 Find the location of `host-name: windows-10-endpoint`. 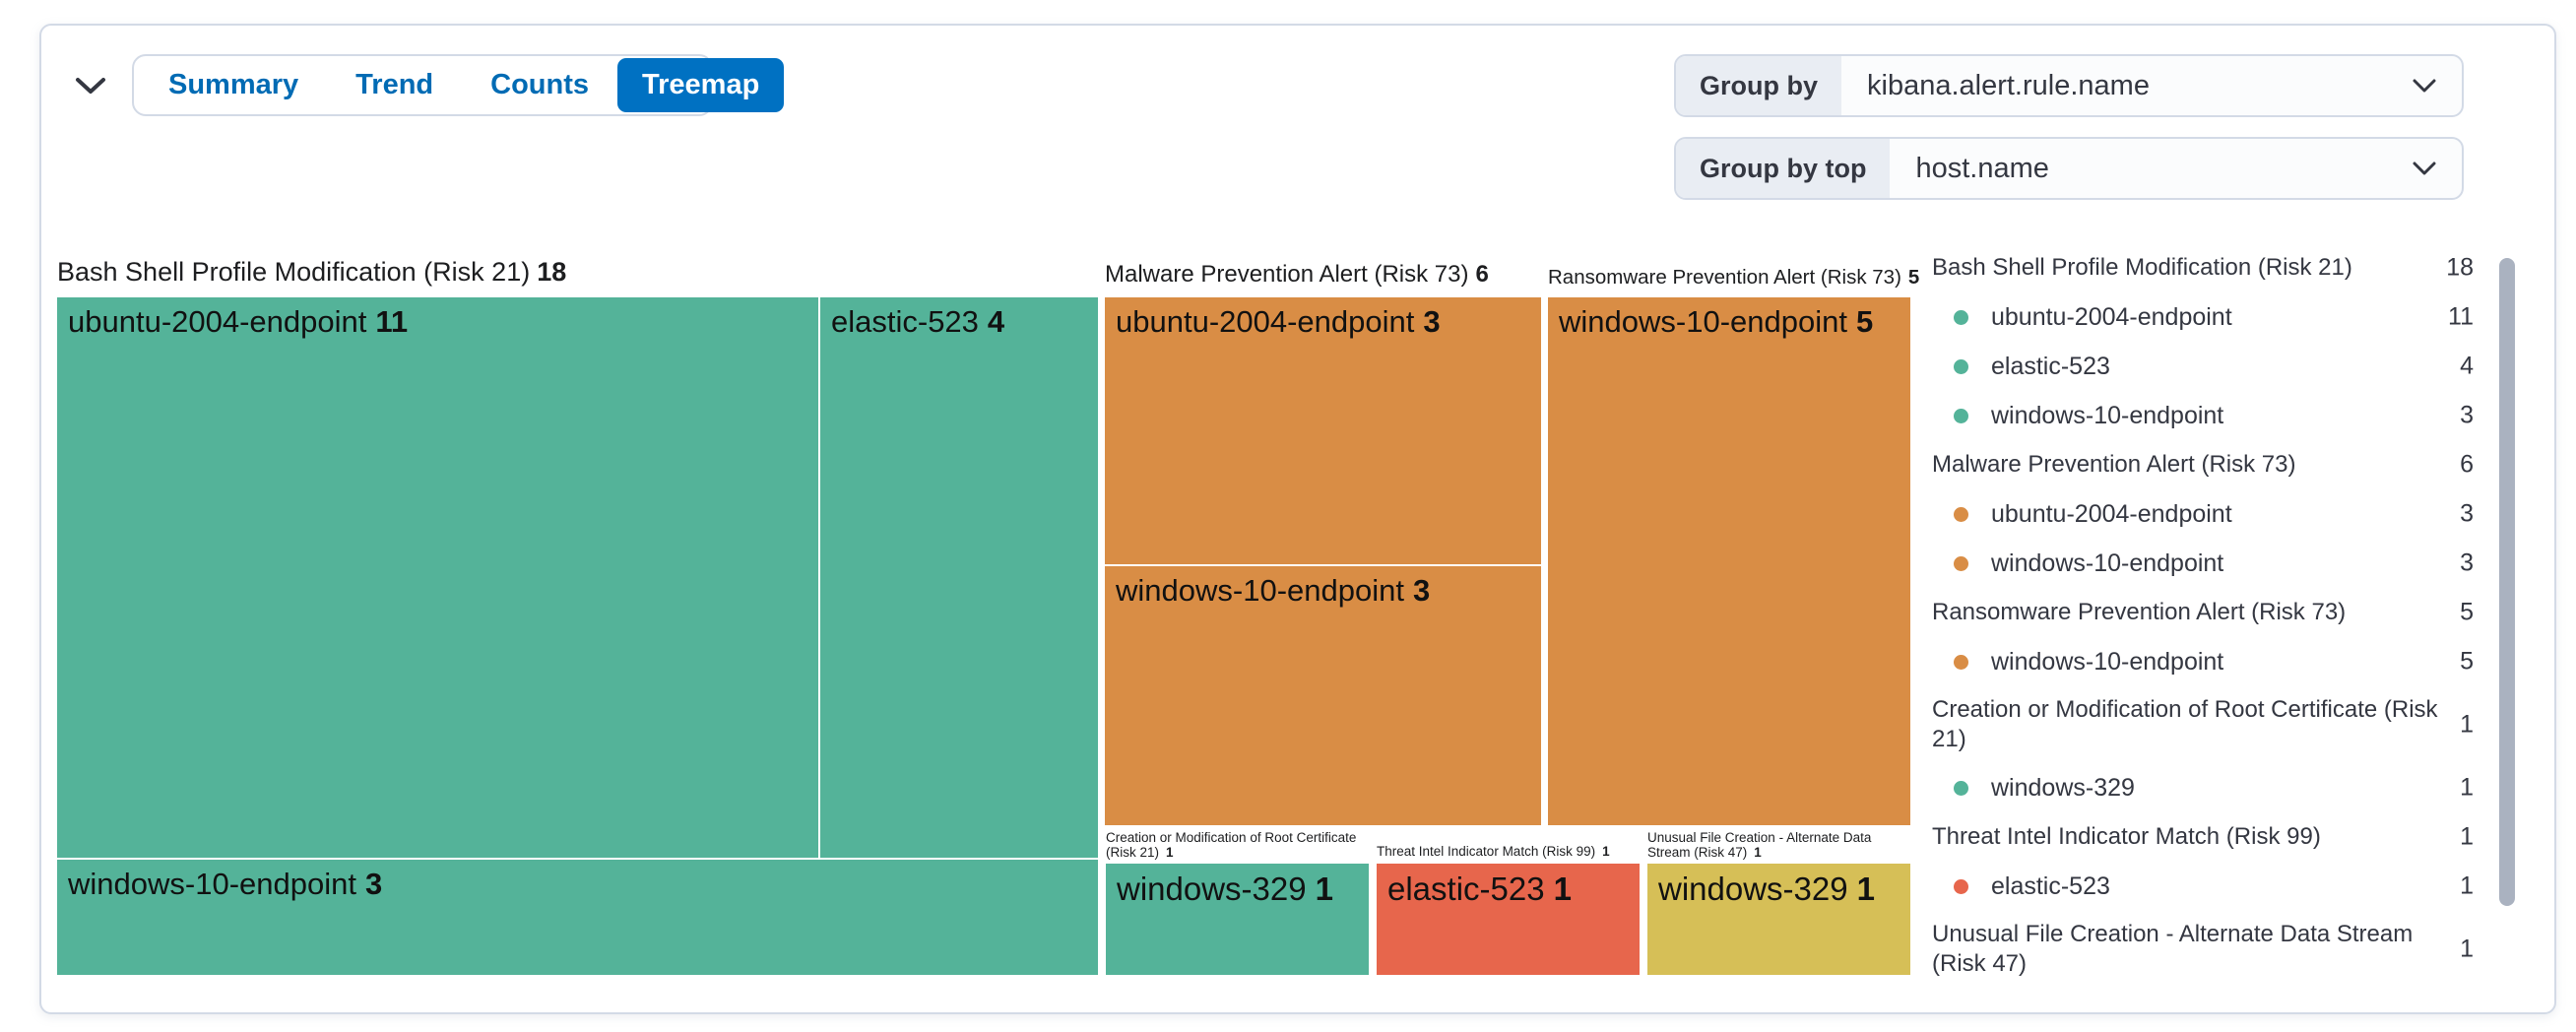

host-name: windows-10-endpoint is located at coordinates (212, 884).